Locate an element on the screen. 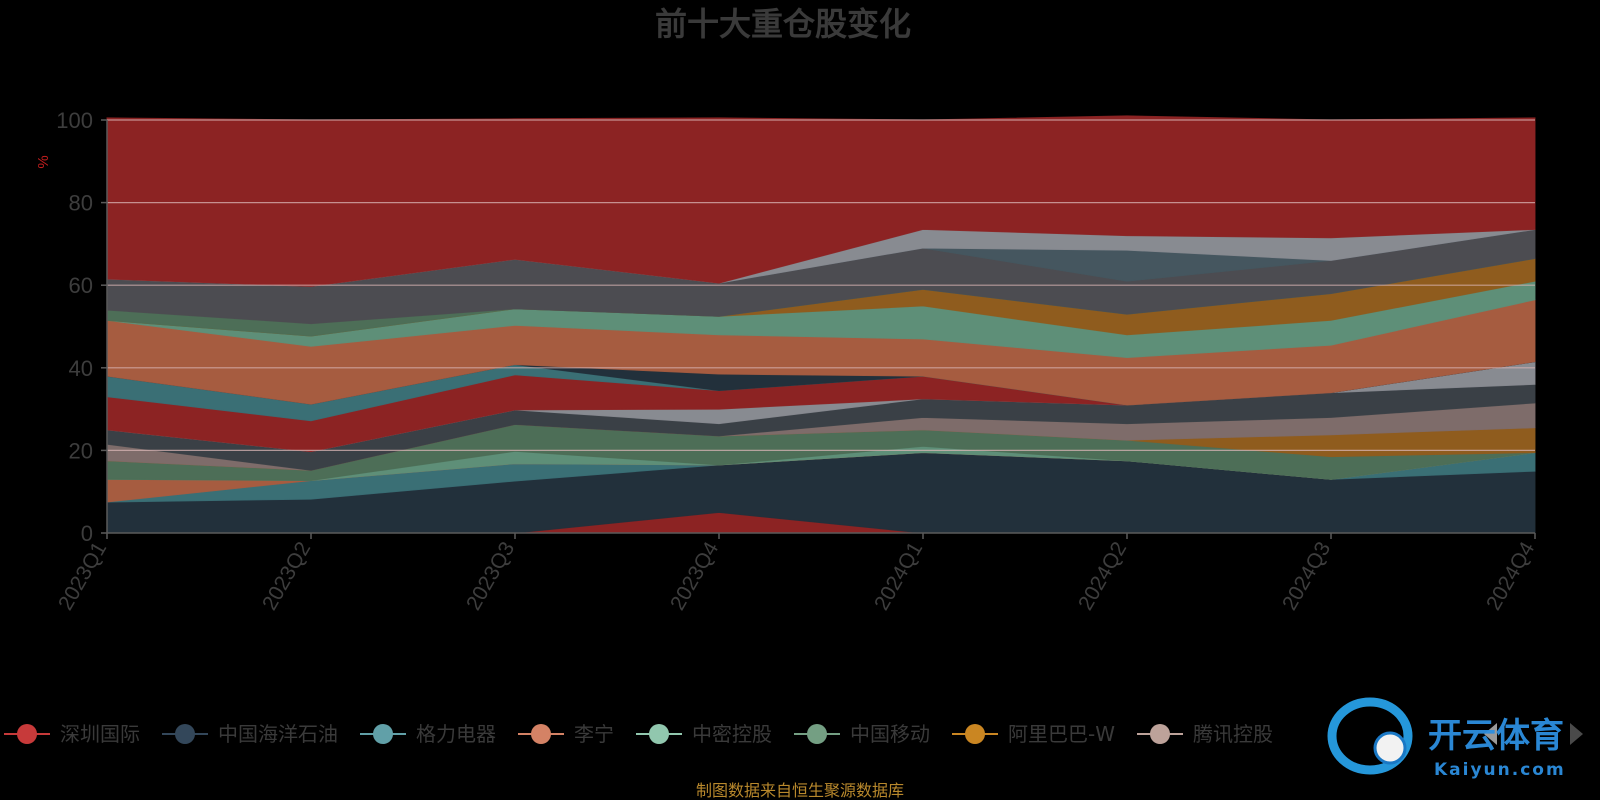 The image size is (1600, 800). x-tick-label: 2023Q2 is located at coordinates (286, 576).